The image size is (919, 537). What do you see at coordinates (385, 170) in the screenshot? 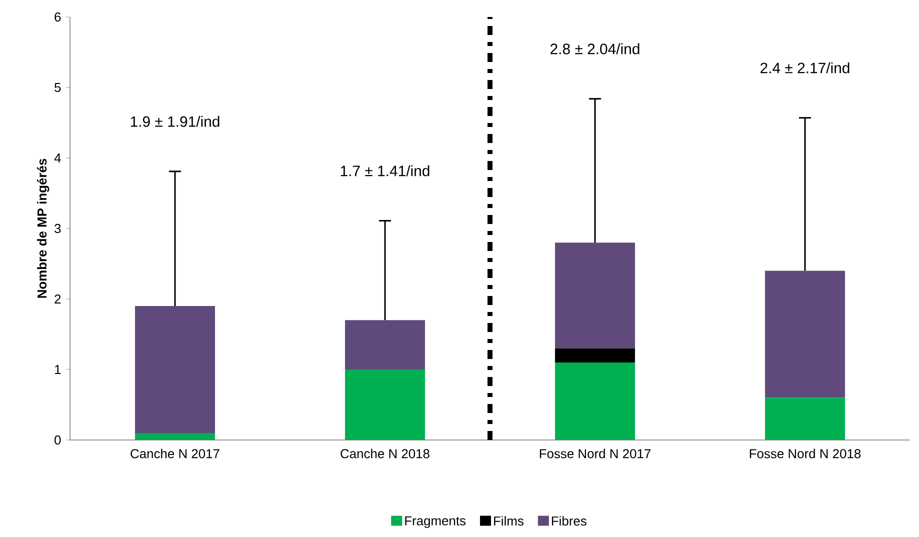
I see `annotation: 1.7 ± 1.41/ind` at bounding box center [385, 170].